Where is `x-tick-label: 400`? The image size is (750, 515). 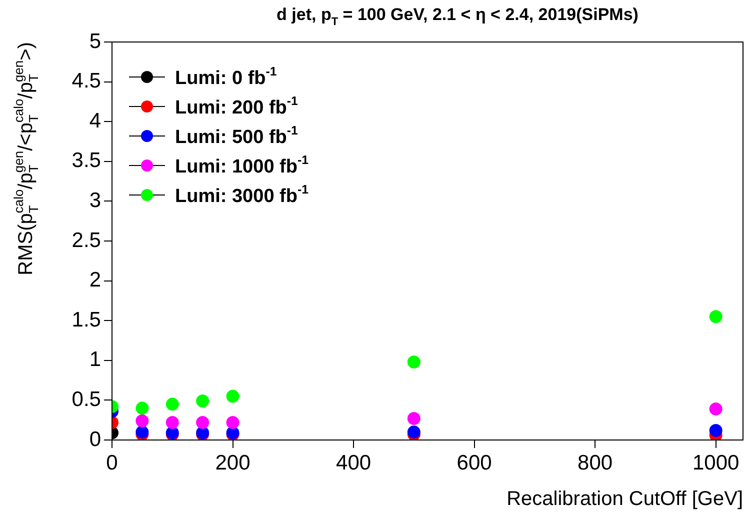 x-tick-label: 400 is located at coordinates (354, 462).